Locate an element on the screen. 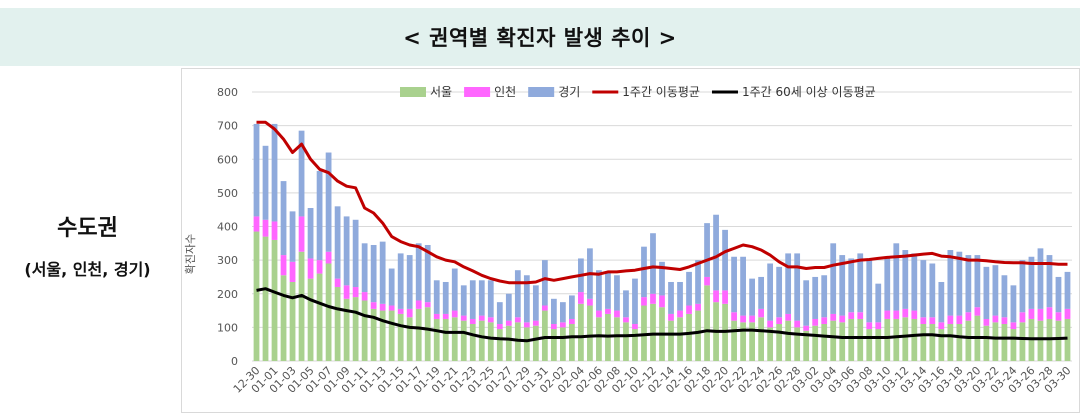 This screenshot has height=414, width=1080. y-tick-label: 300 is located at coordinates (227, 260).